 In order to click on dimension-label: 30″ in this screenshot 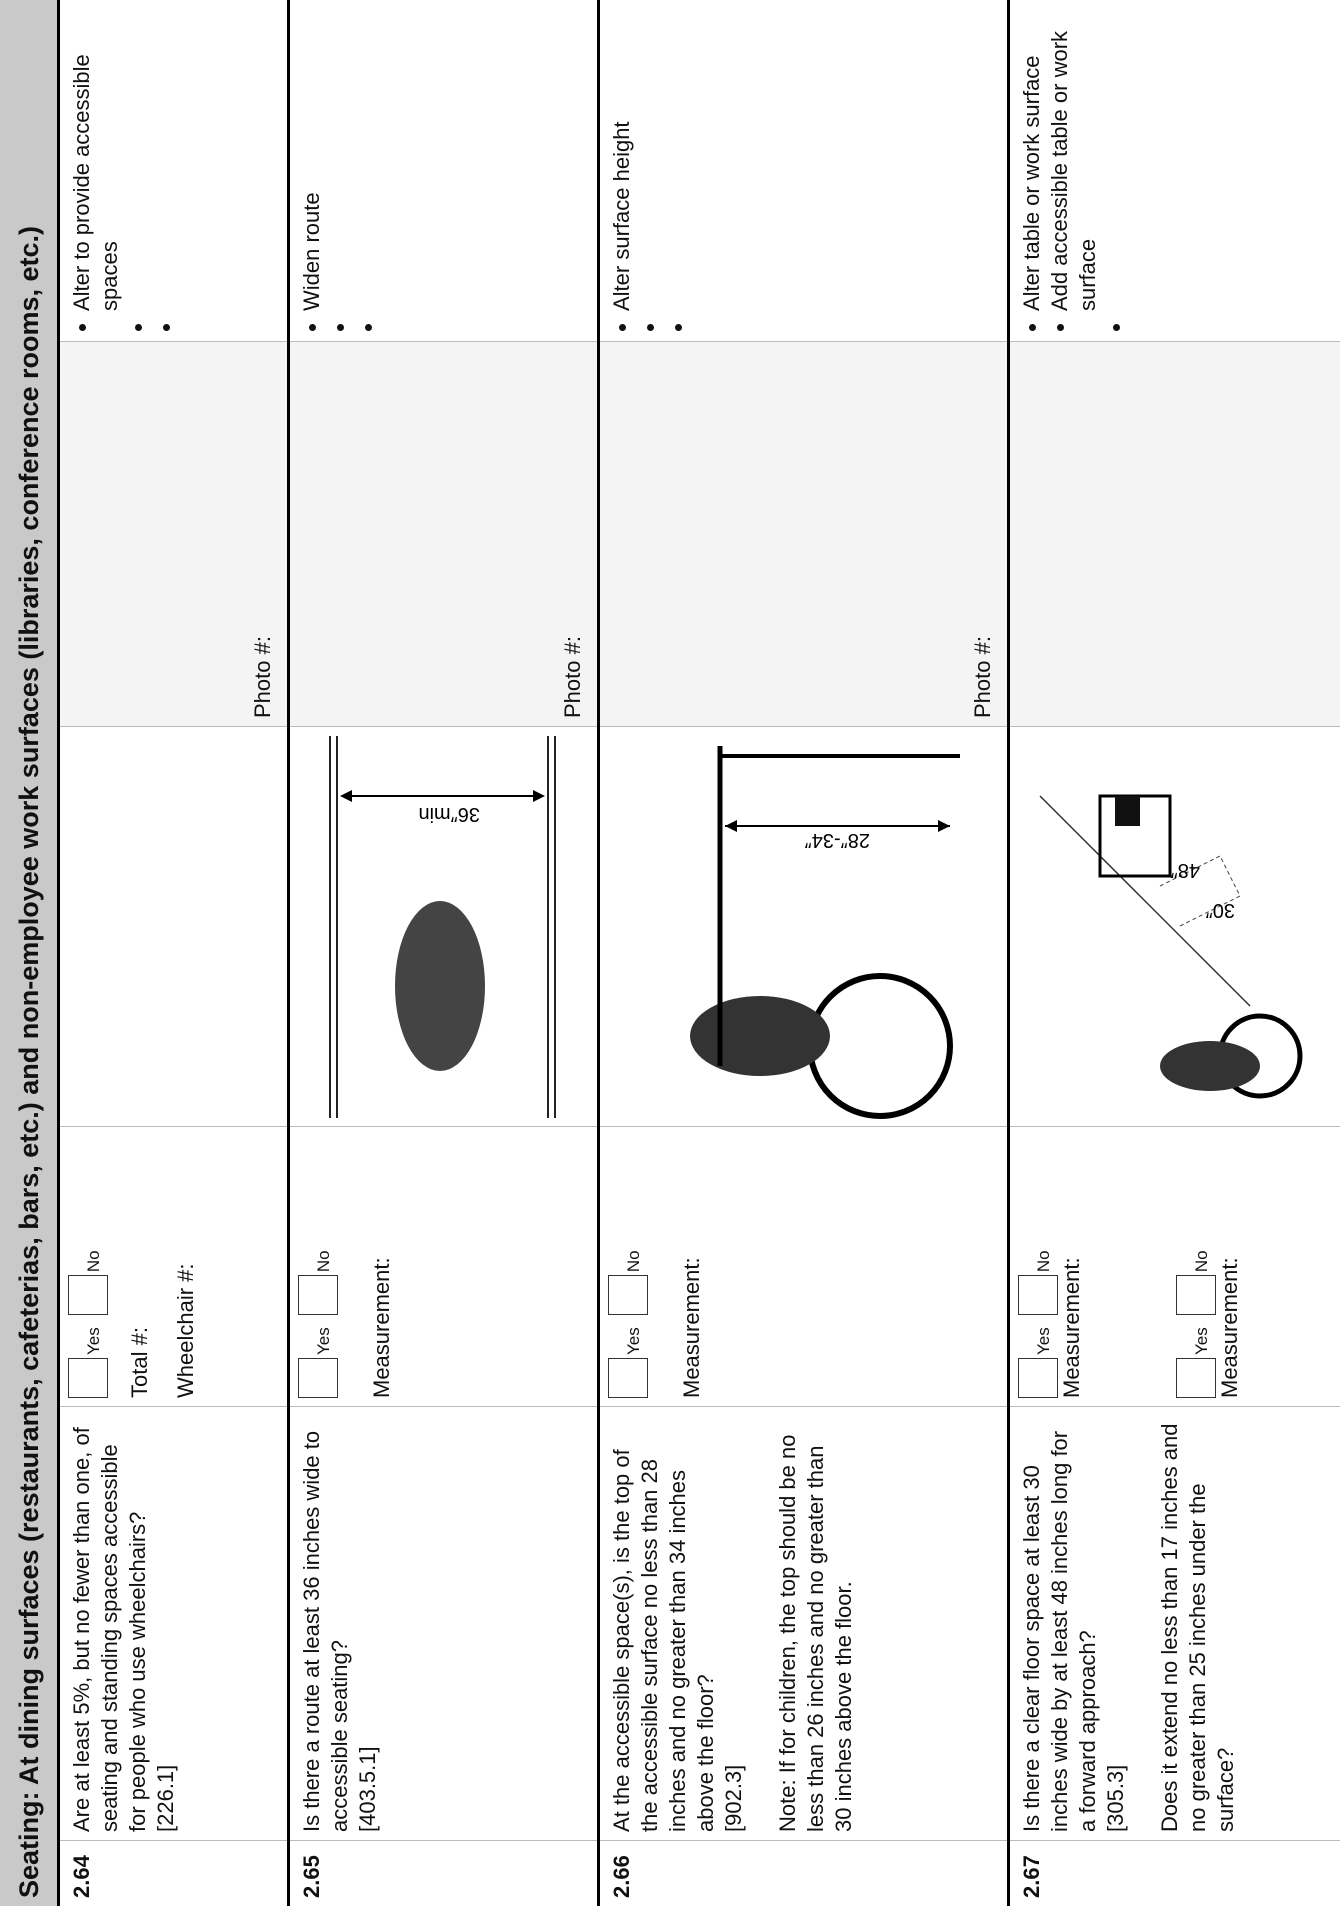, I will do `click(1220, 910)`.